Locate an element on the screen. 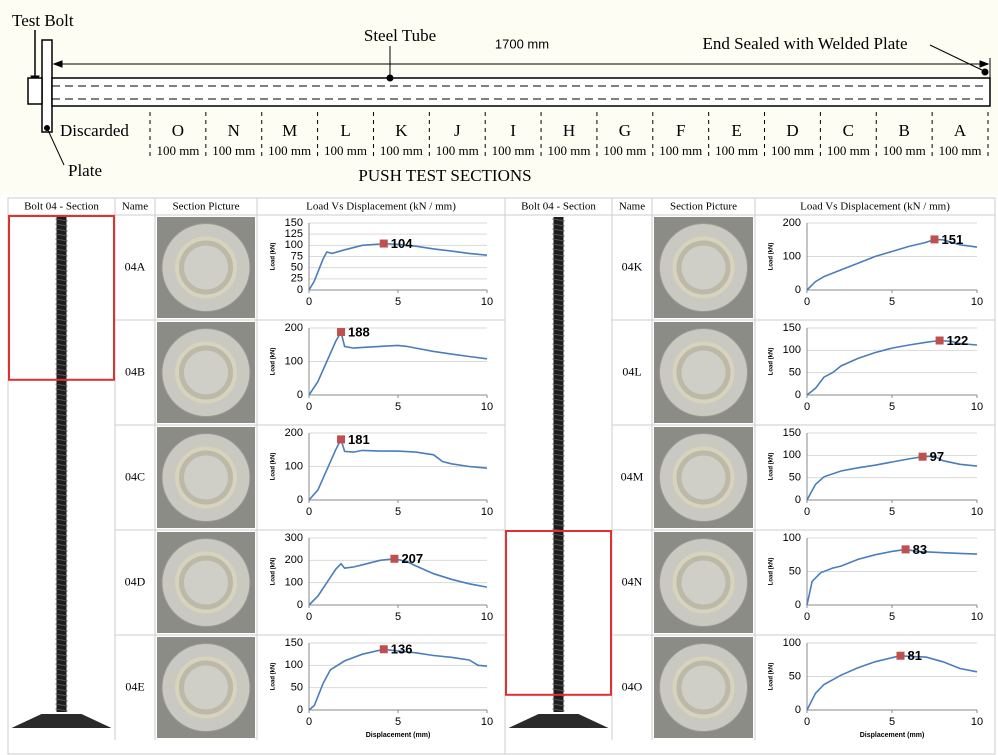 This screenshot has height=755, width=998. section-highlight is located at coordinates (558, 613).